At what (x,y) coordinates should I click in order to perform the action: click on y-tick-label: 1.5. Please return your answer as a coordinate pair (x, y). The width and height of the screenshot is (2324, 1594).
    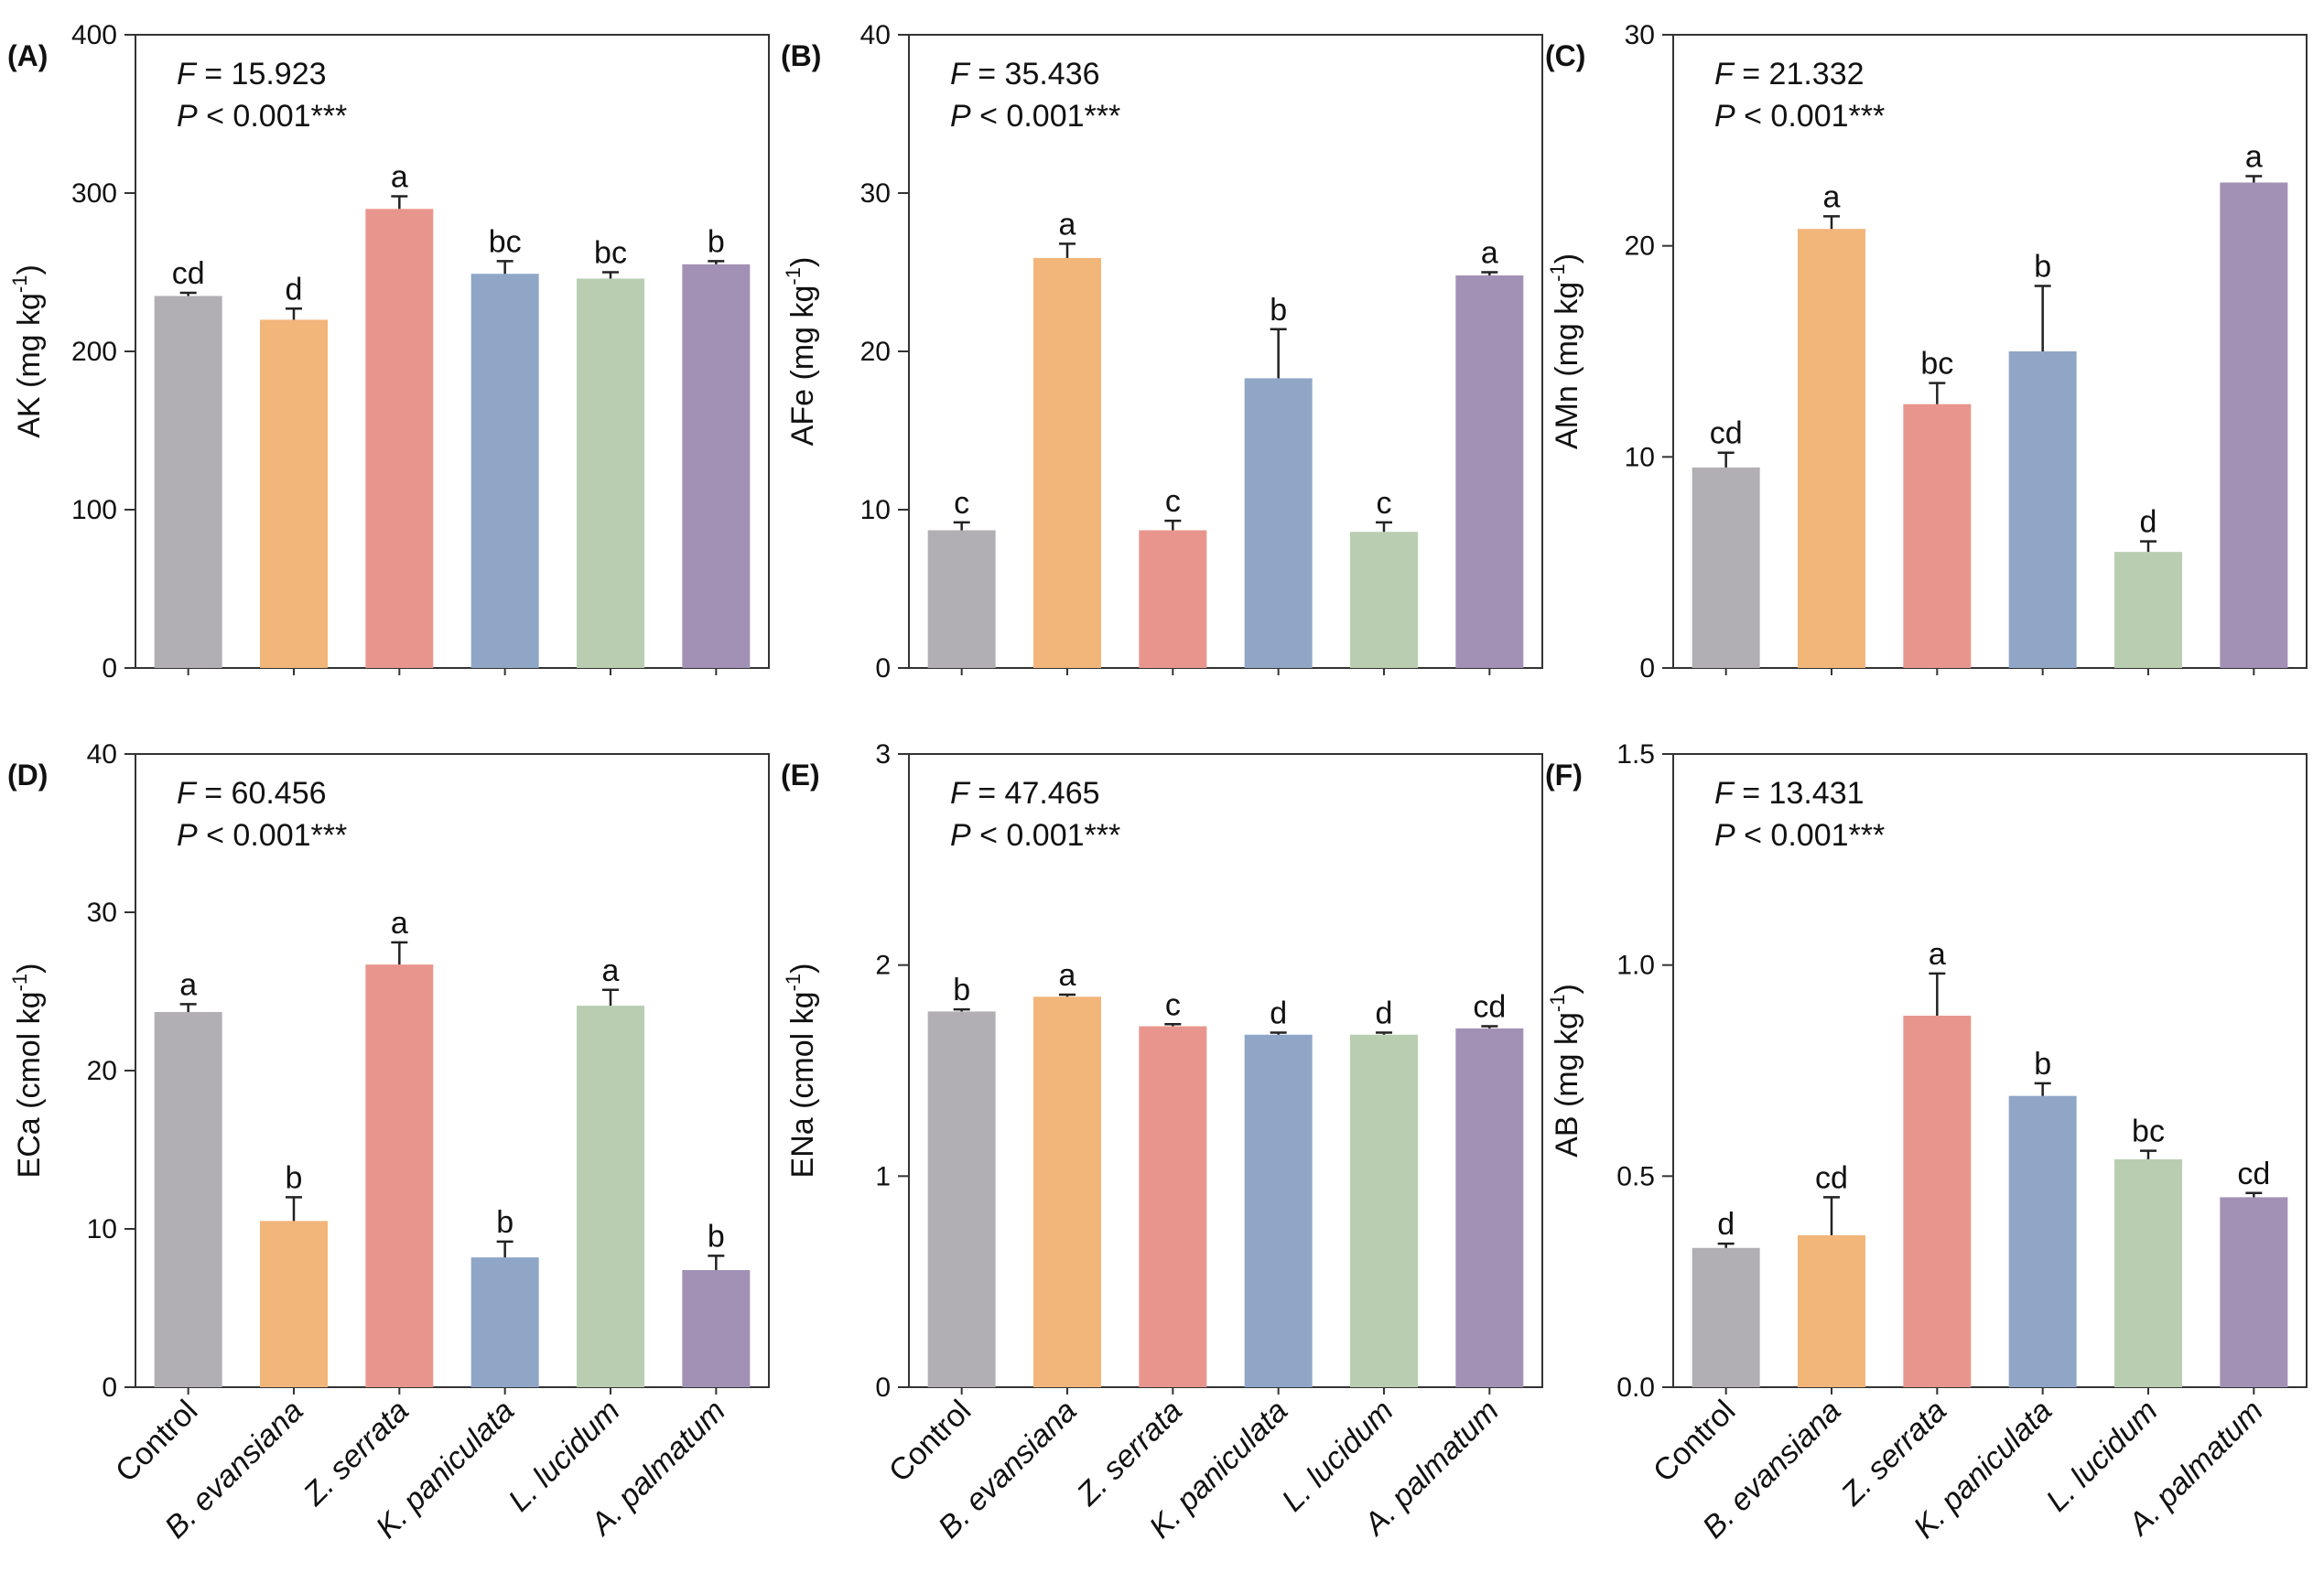
    Looking at the image, I should click on (1635, 754).